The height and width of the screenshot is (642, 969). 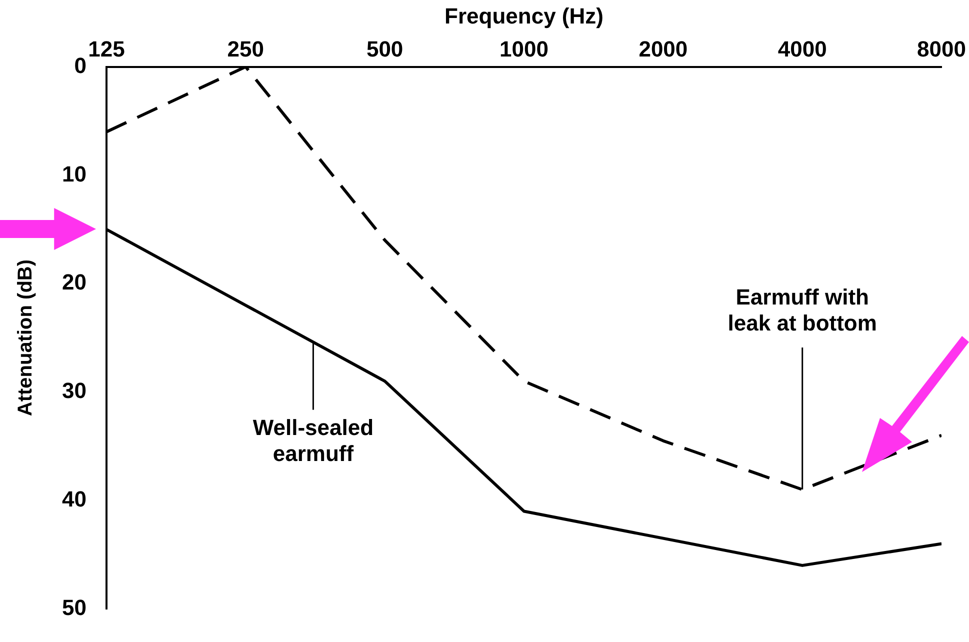 What do you see at coordinates (524, 49) in the screenshot?
I see `x-tick-label: 1000` at bounding box center [524, 49].